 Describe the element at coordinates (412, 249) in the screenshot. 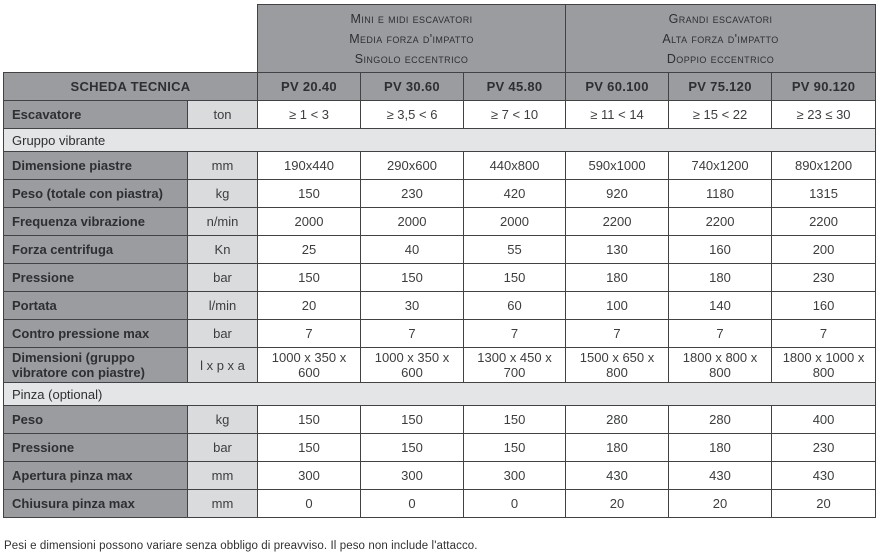

I see `row-value: 40` at that location.